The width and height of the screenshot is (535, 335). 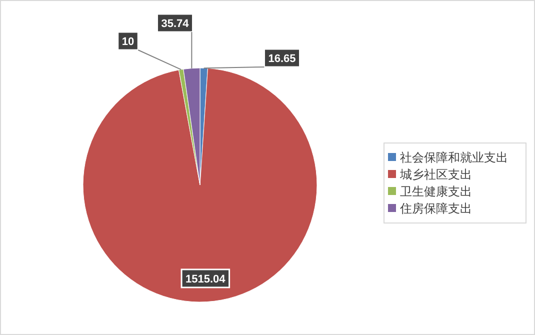 I want to click on legend-label: 卫生健康支出, so click(x=436, y=191).